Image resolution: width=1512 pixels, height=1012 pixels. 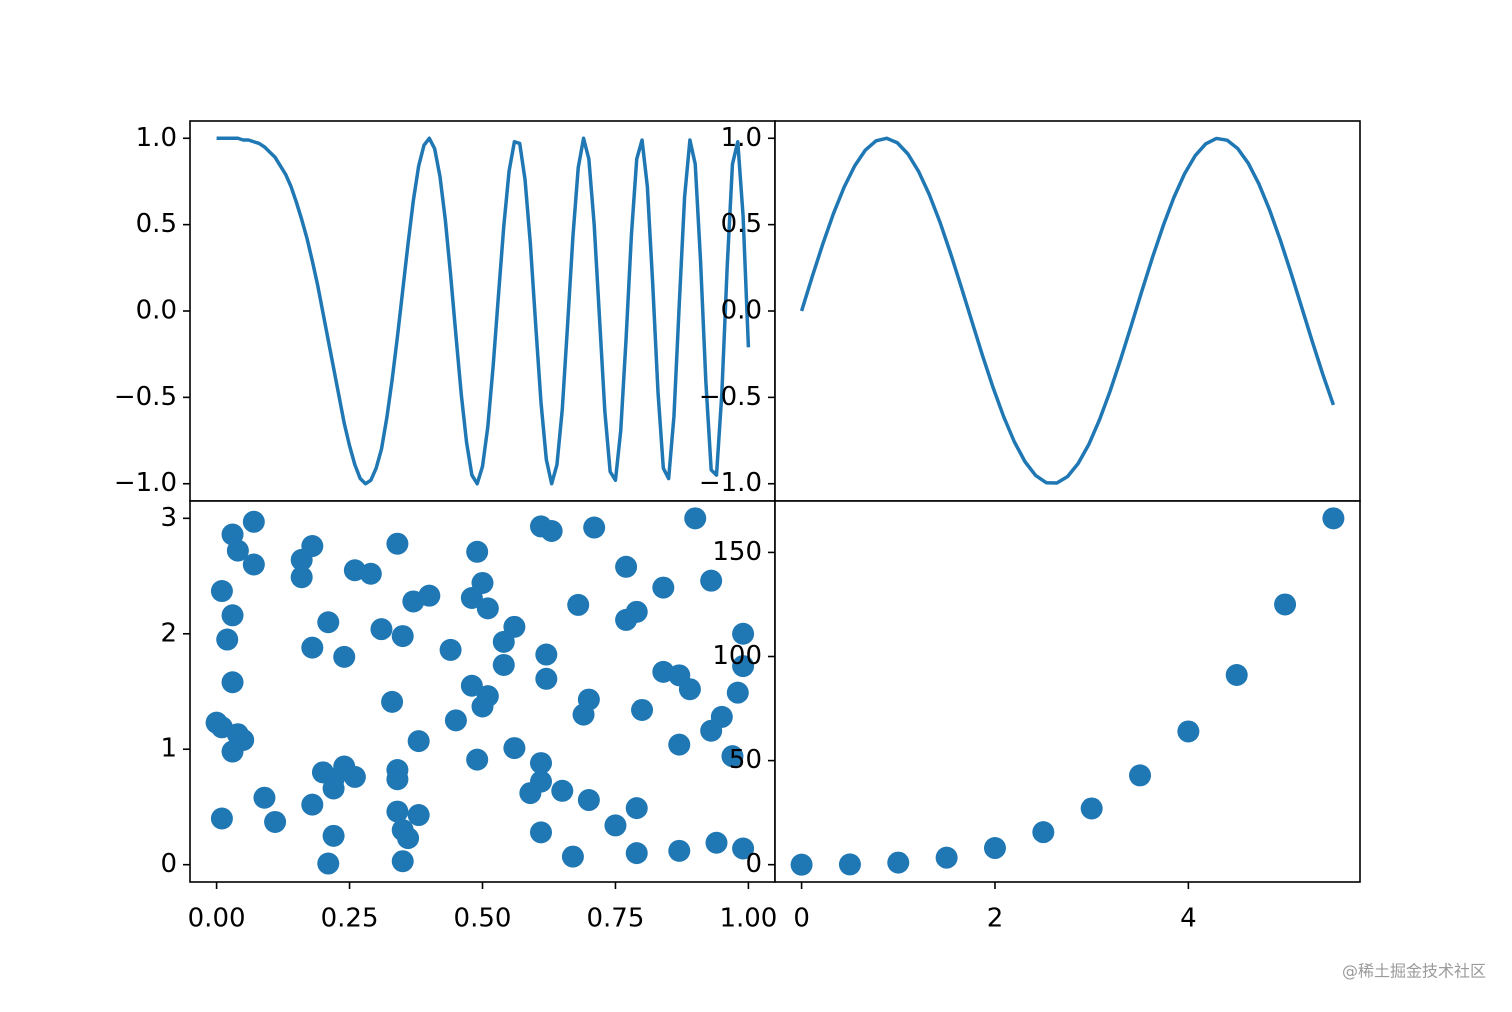 What do you see at coordinates (741, 311) in the screenshot?
I see `y-tick-label: 0.0` at bounding box center [741, 311].